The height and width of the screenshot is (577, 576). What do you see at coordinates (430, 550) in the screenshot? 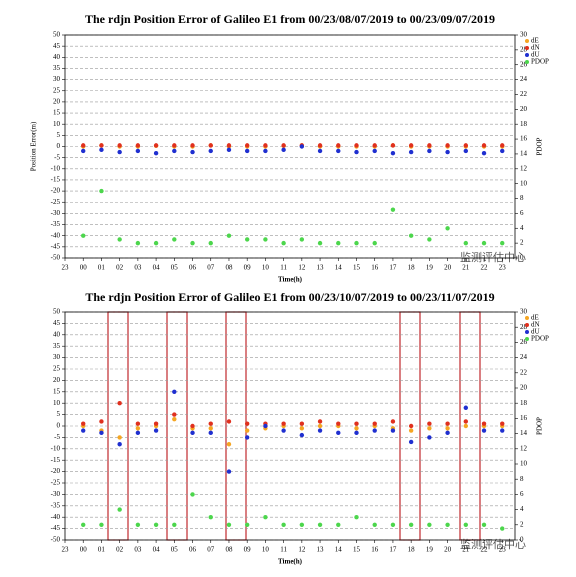
I see `x-tick-label: 19` at bounding box center [430, 550].